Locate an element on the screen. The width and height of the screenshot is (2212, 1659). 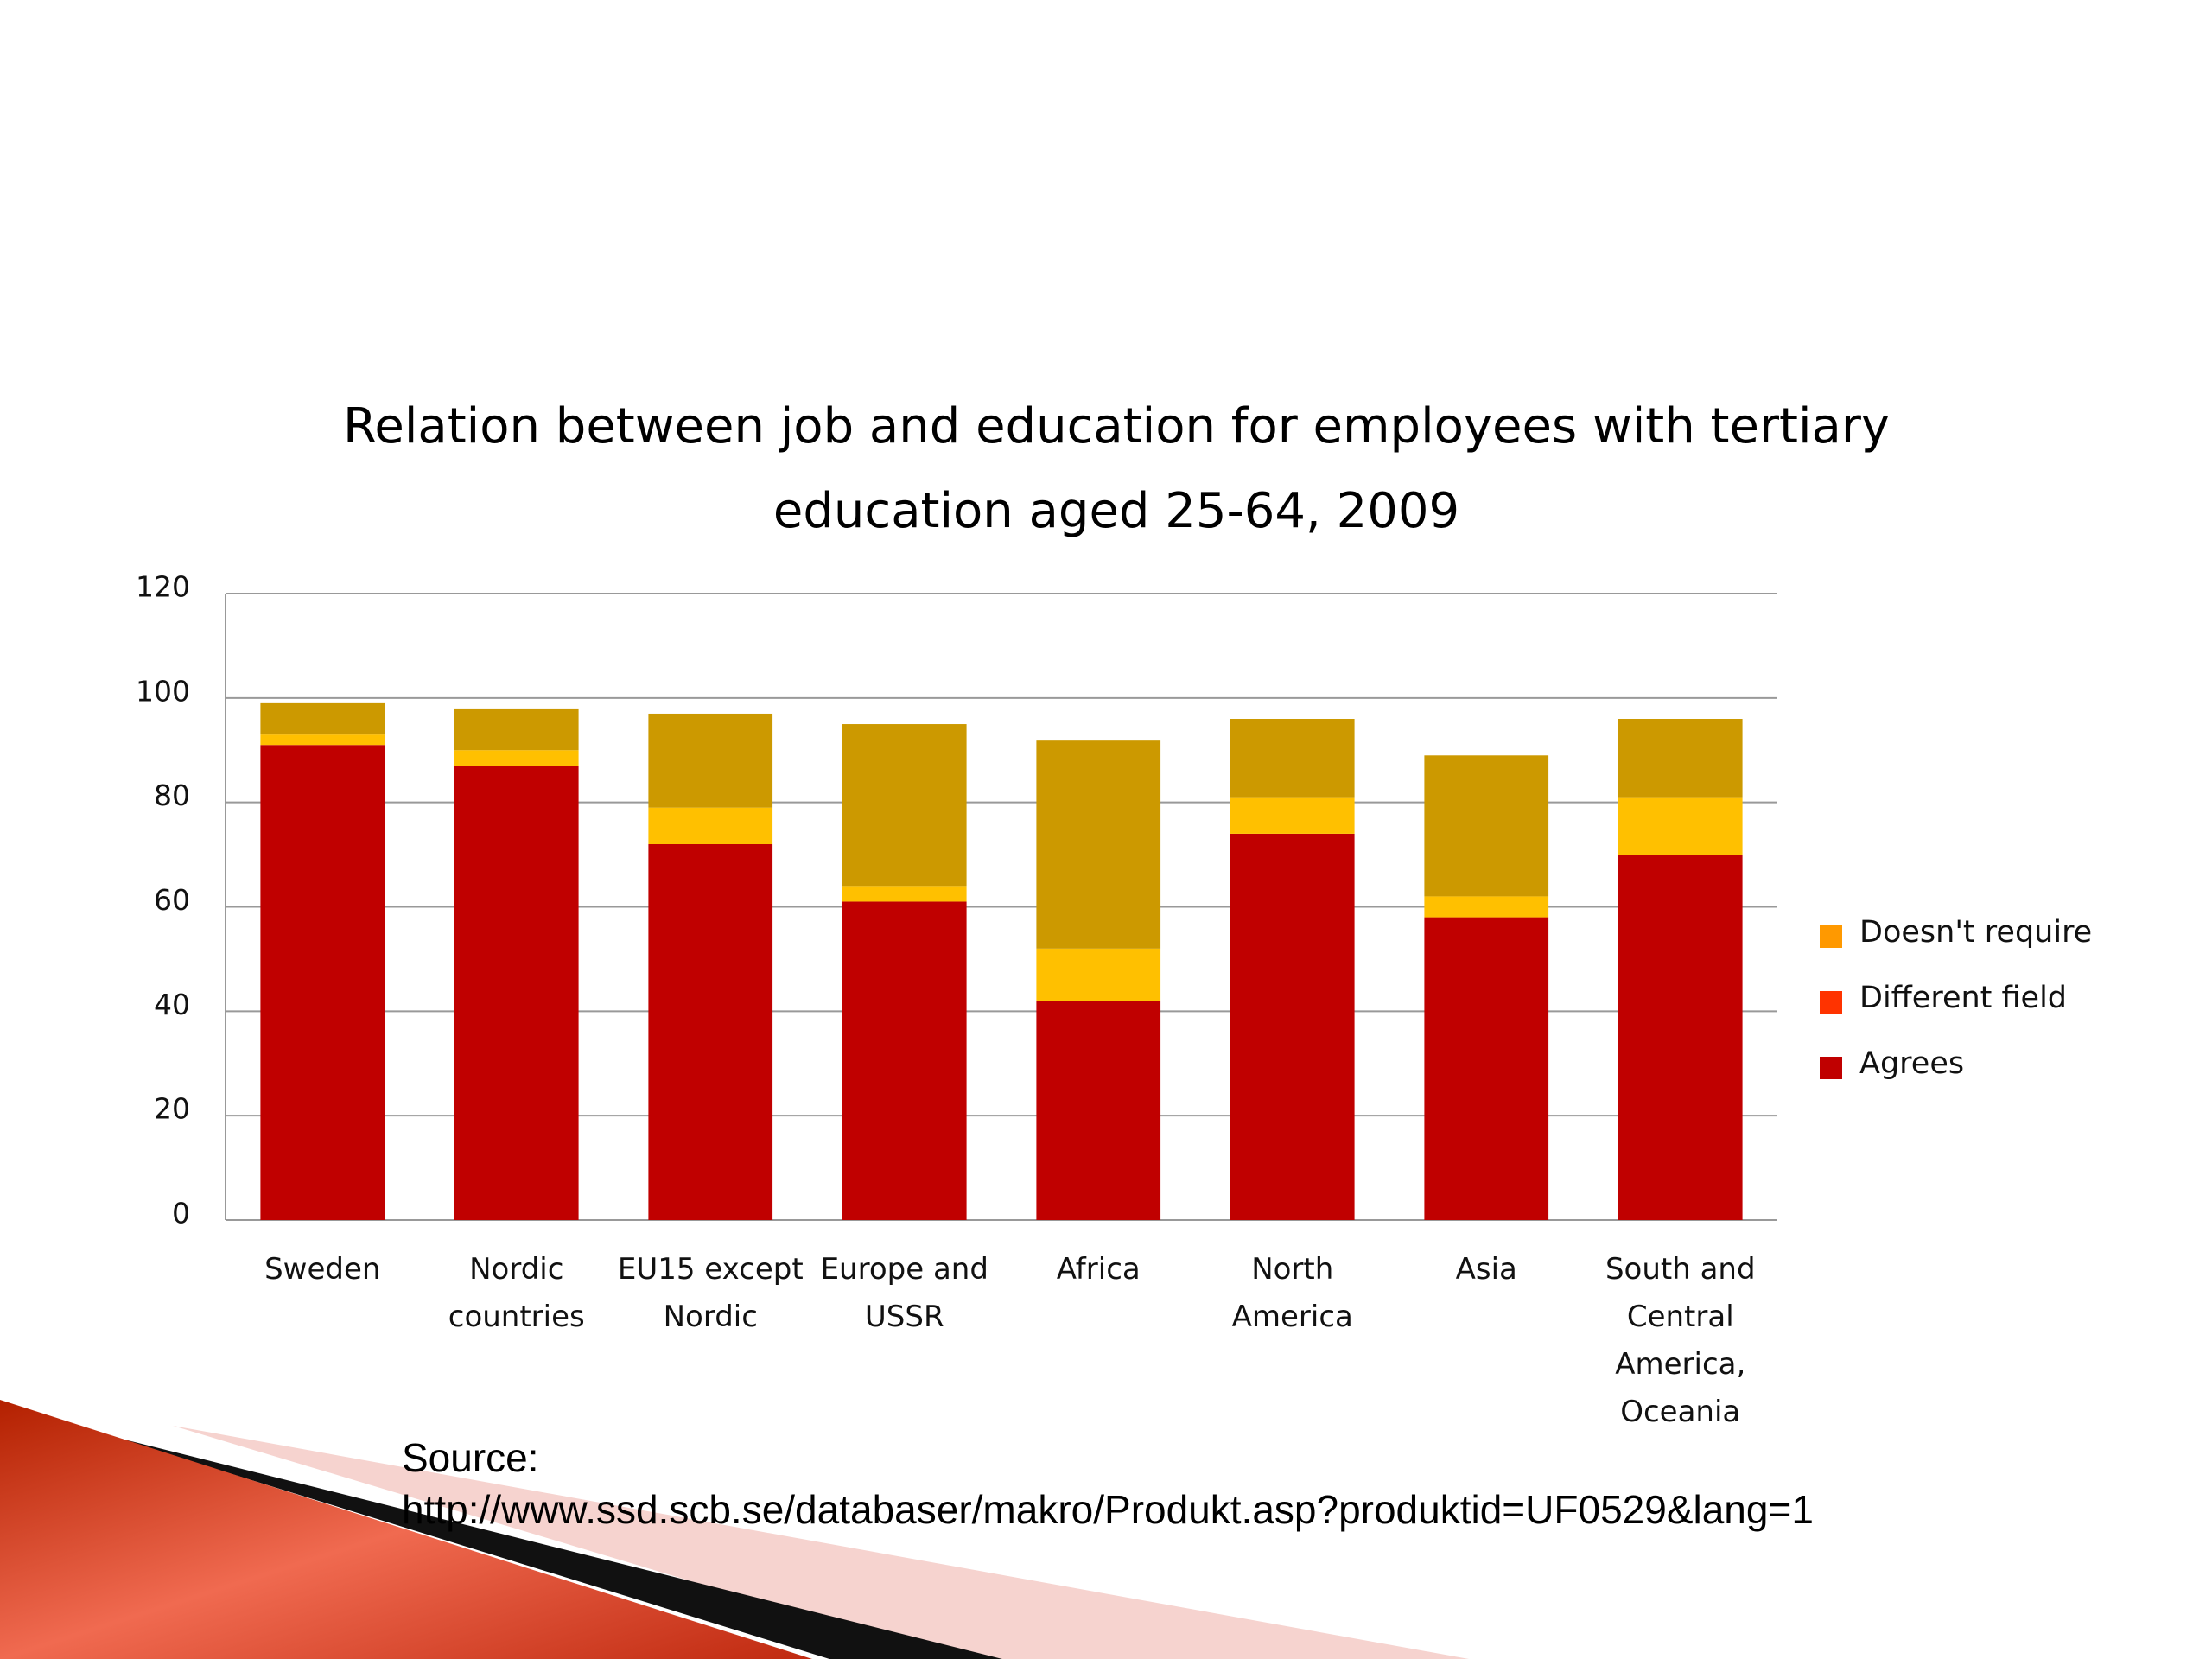
x-tick-label: South and Central America, Oceania is located at coordinates (1680, 1340).